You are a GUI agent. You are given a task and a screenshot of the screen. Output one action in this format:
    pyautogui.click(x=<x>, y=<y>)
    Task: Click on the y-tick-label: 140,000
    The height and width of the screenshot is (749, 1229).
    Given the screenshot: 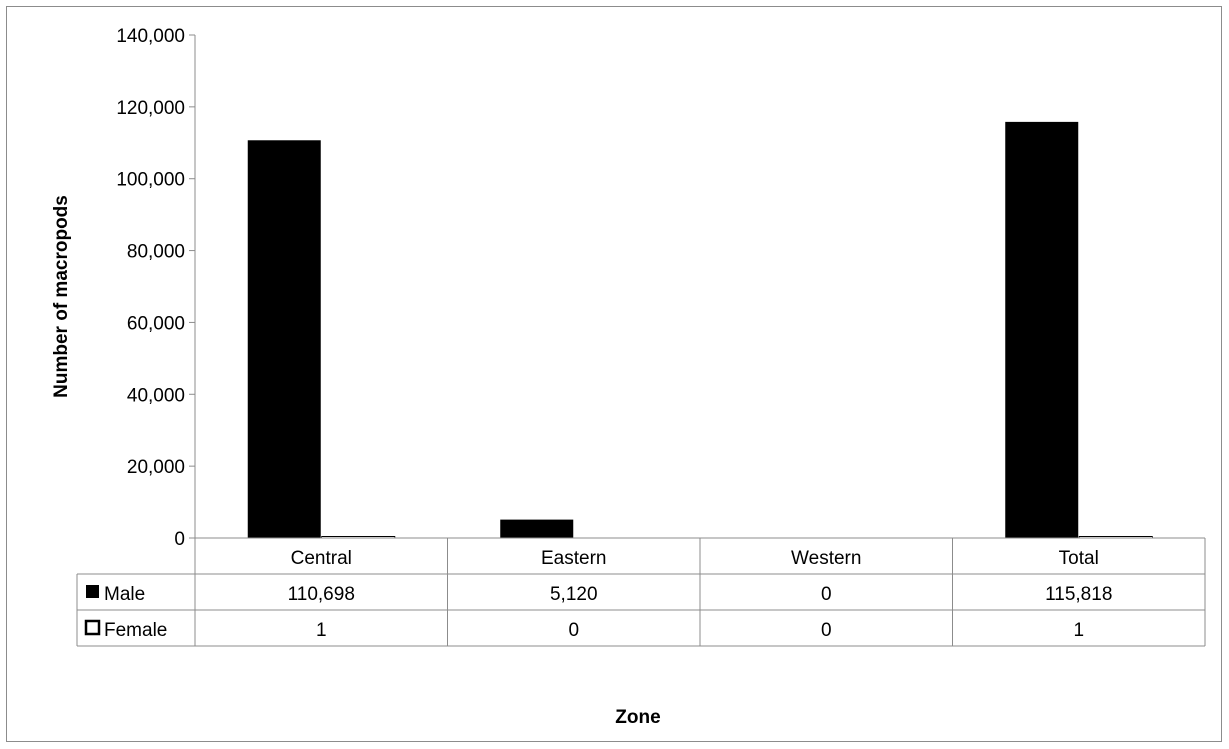 What is the action you would take?
    pyautogui.click(x=150, y=36)
    